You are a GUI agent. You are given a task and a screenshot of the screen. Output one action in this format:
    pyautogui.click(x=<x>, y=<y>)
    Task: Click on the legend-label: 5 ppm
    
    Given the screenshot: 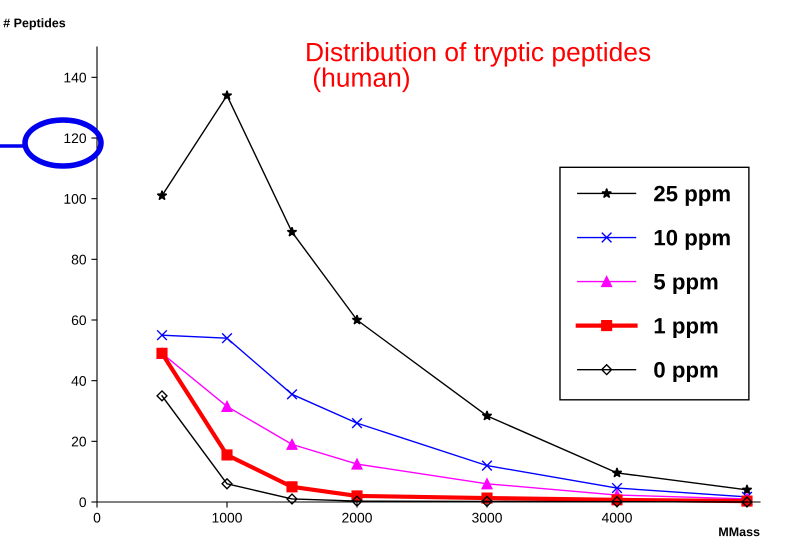 What is the action you would take?
    pyautogui.click(x=686, y=284)
    